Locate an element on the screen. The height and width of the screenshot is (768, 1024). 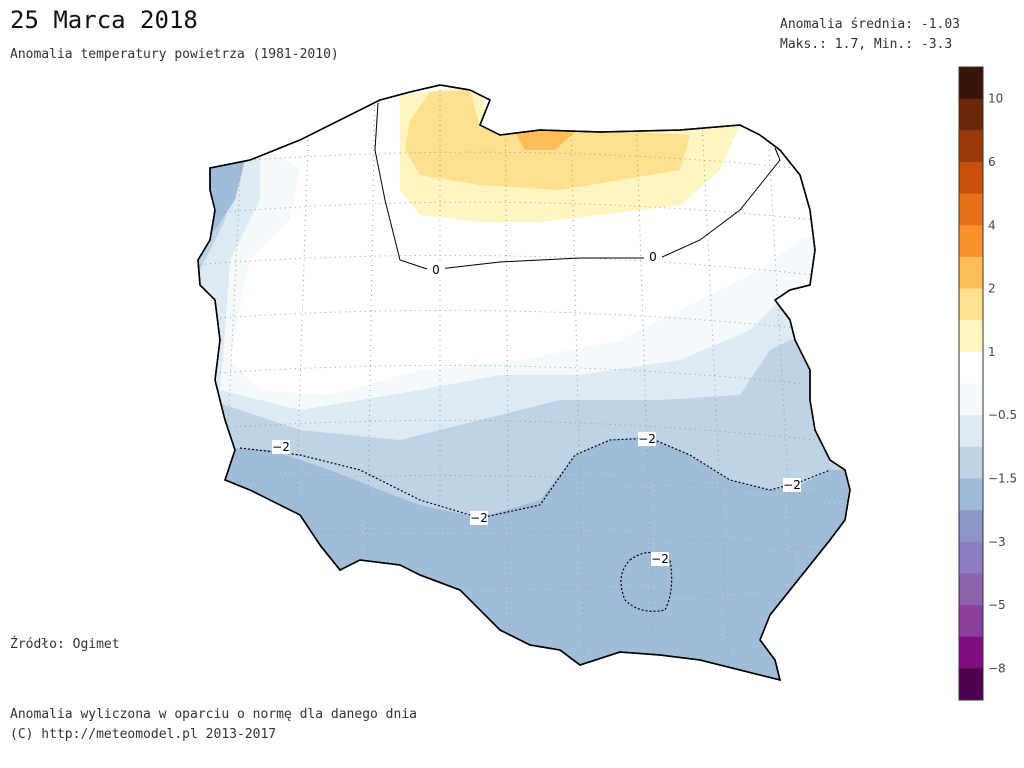
colorbar-label: −5 is located at coordinates (997, 605).